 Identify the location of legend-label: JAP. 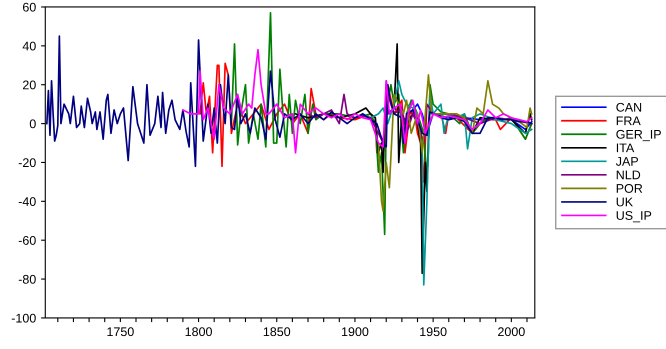
(627, 161).